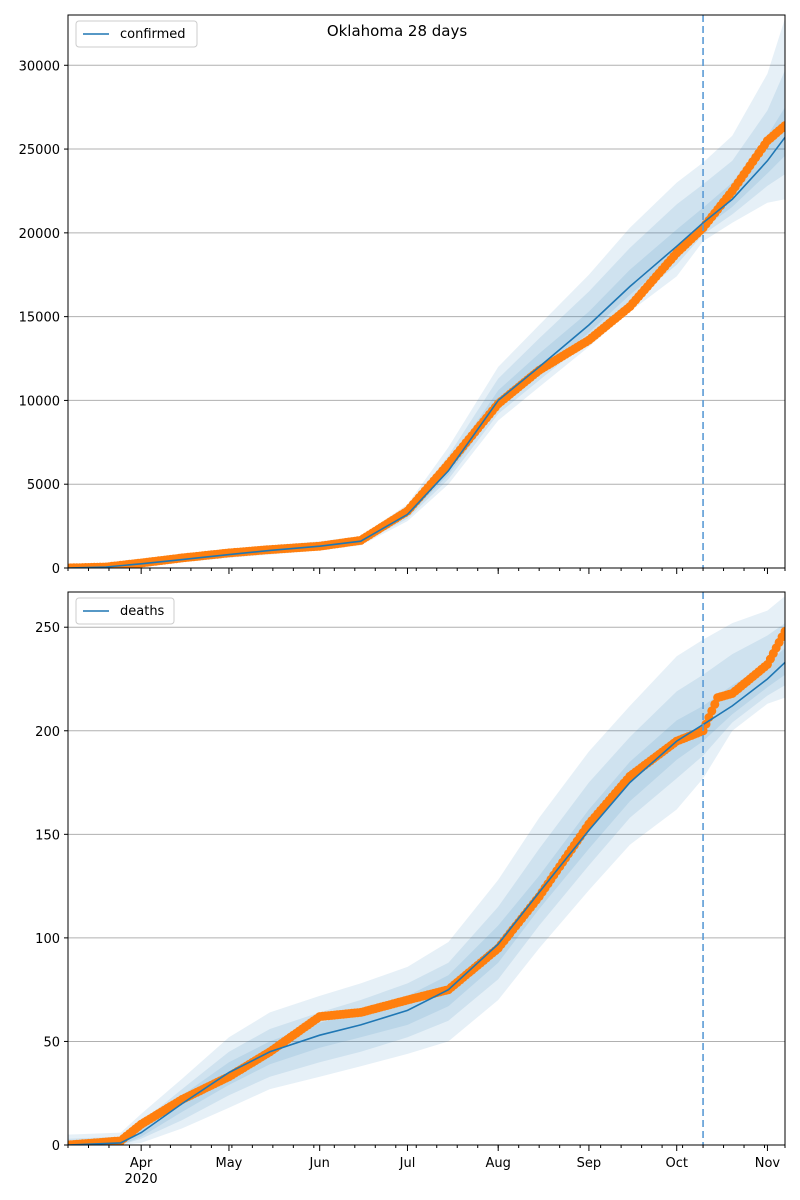  What do you see at coordinates (498, 1163) in the screenshot?
I see `x-tick-label: Aug` at bounding box center [498, 1163].